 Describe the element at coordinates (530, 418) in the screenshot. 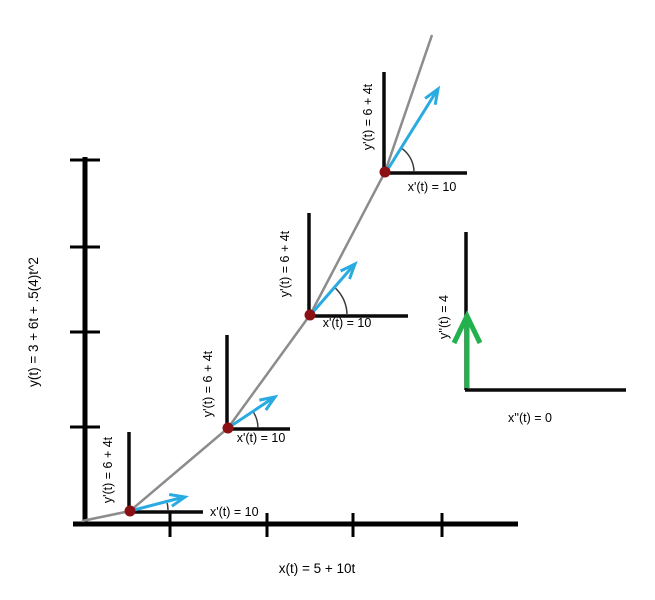

I see `acceleration-x-axis-label: x''(t) = 0` at that location.